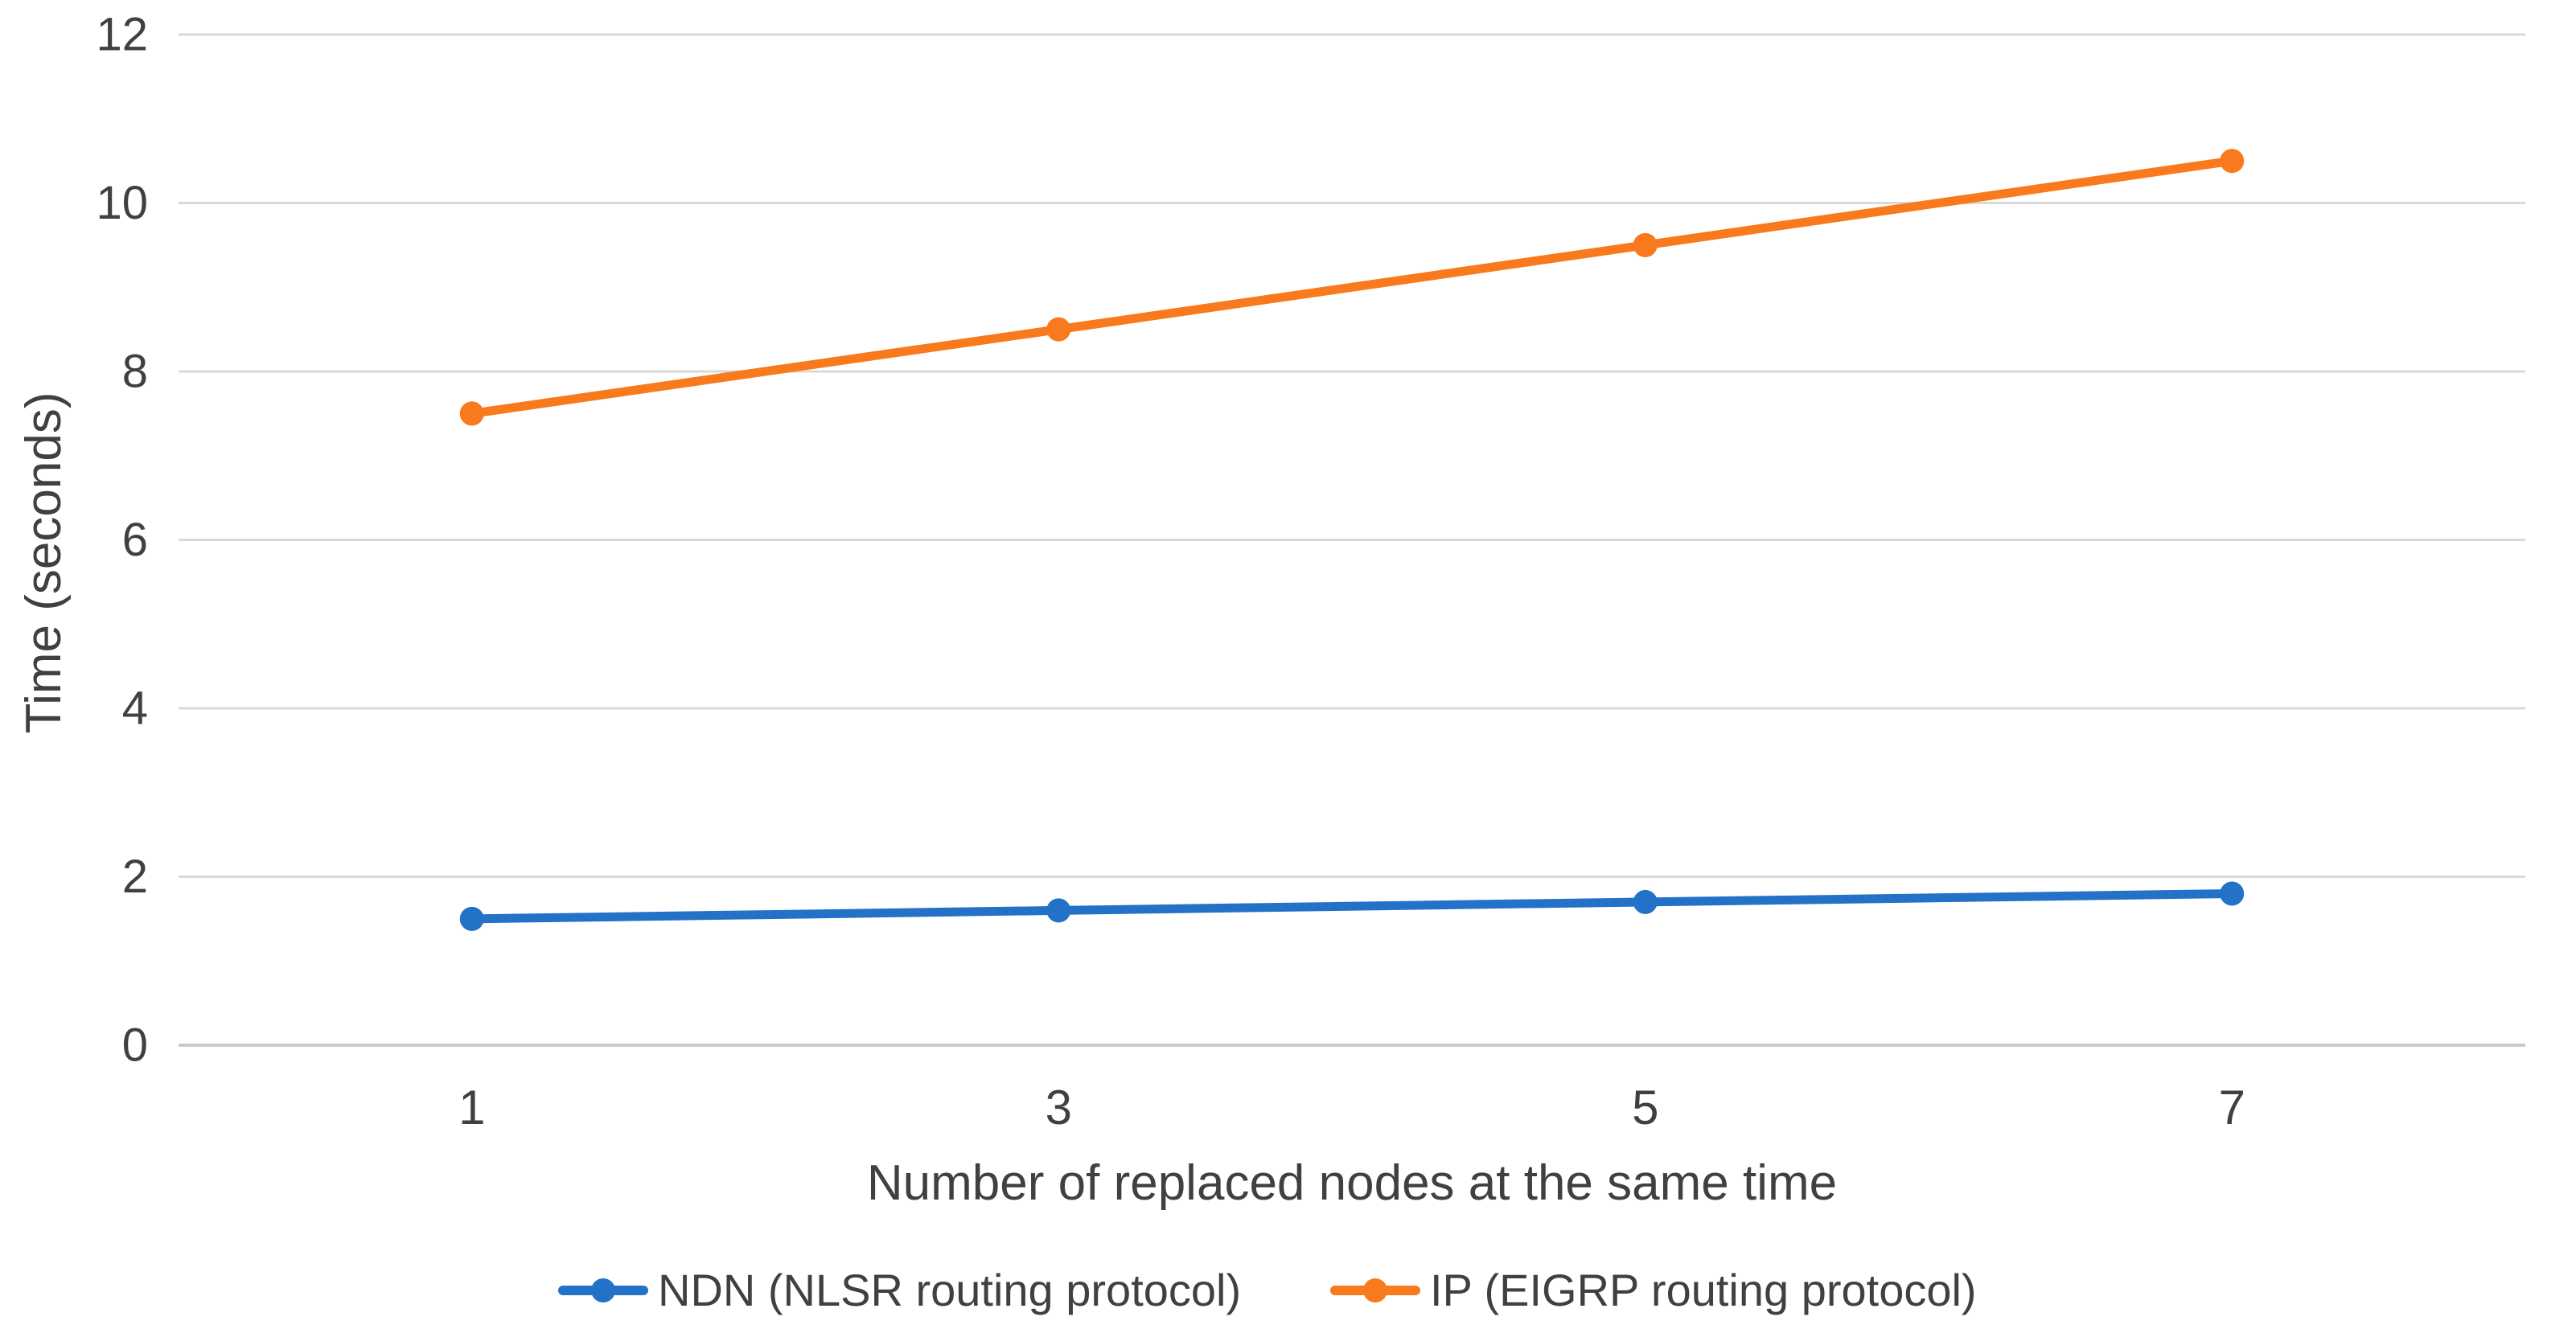 This screenshot has height=1329, width=2576. What do you see at coordinates (603, 1290) in the screenshot?
I see `legend-marker-dot-ndn` at bounding box center [603, 1290].